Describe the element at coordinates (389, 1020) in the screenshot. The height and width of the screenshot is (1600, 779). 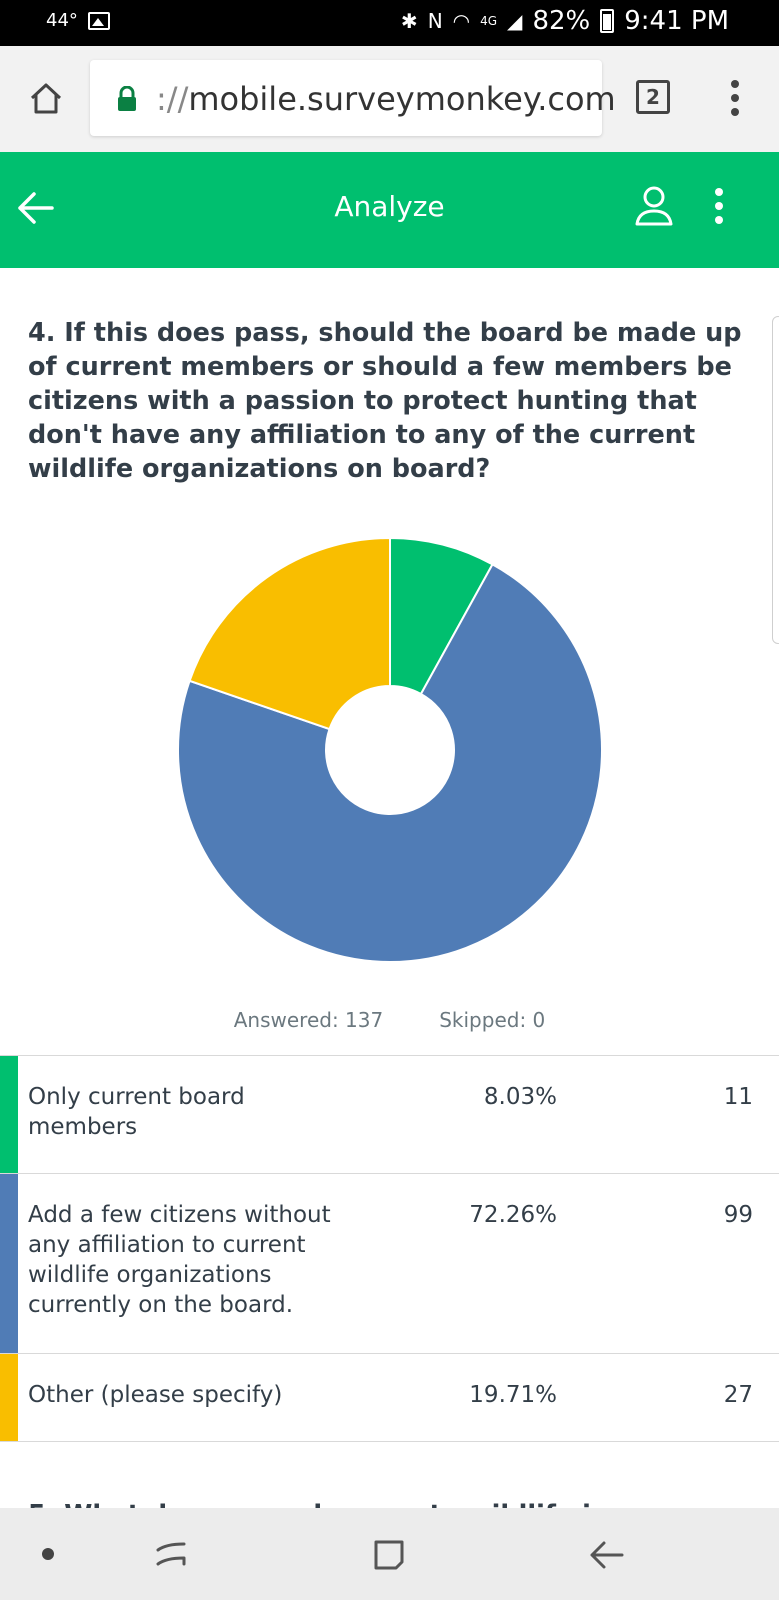
I see `response-stats: Answered: 137 Skipped: 0` at that location.